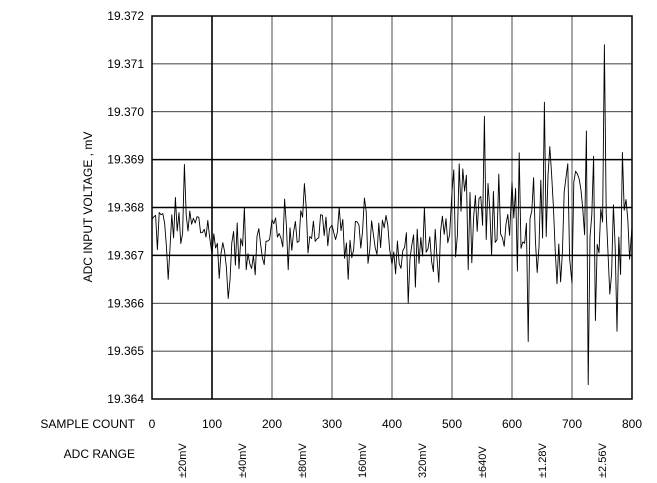 Image resolution: width=657 pixels, height=483 pixels. I want to click on adc-range-label: 320mV, so click(423, 460).